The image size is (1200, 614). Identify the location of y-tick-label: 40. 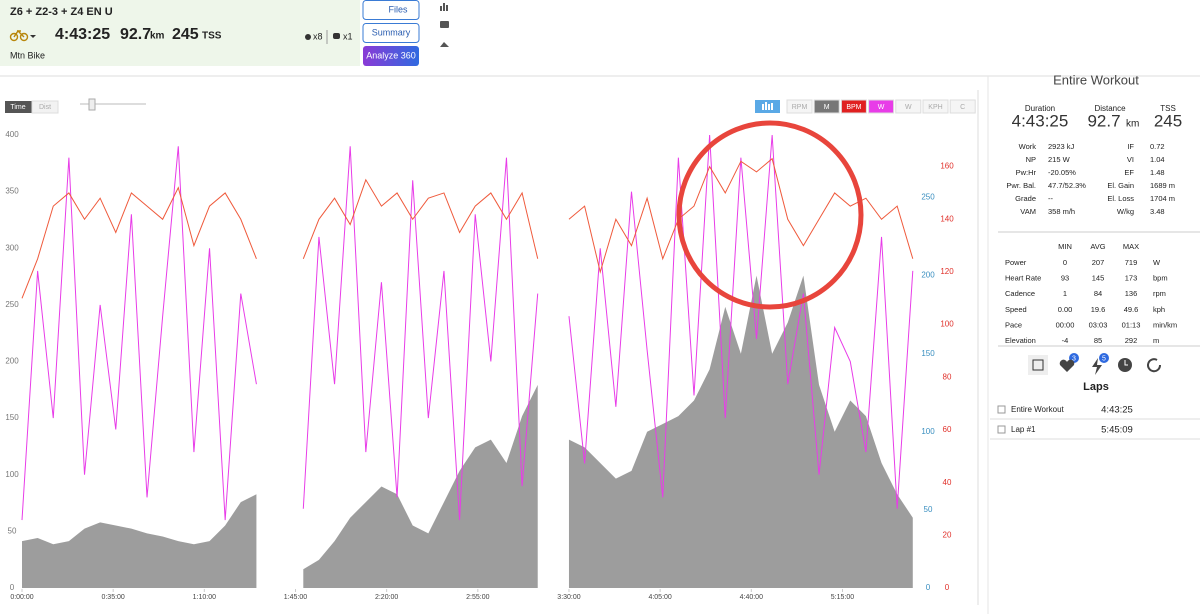
(947, 482).